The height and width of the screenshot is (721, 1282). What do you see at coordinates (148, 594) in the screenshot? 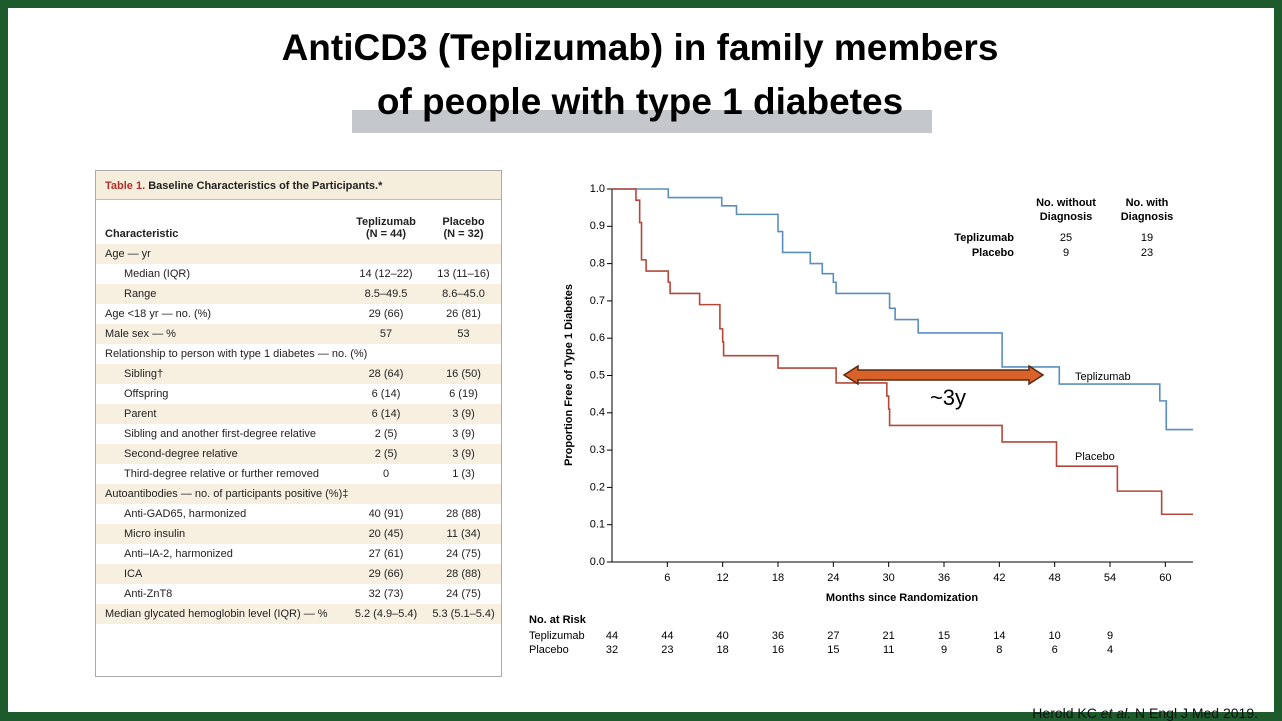
I see `row-label: Anti-ZnT8` at bounding box center [148, 594].